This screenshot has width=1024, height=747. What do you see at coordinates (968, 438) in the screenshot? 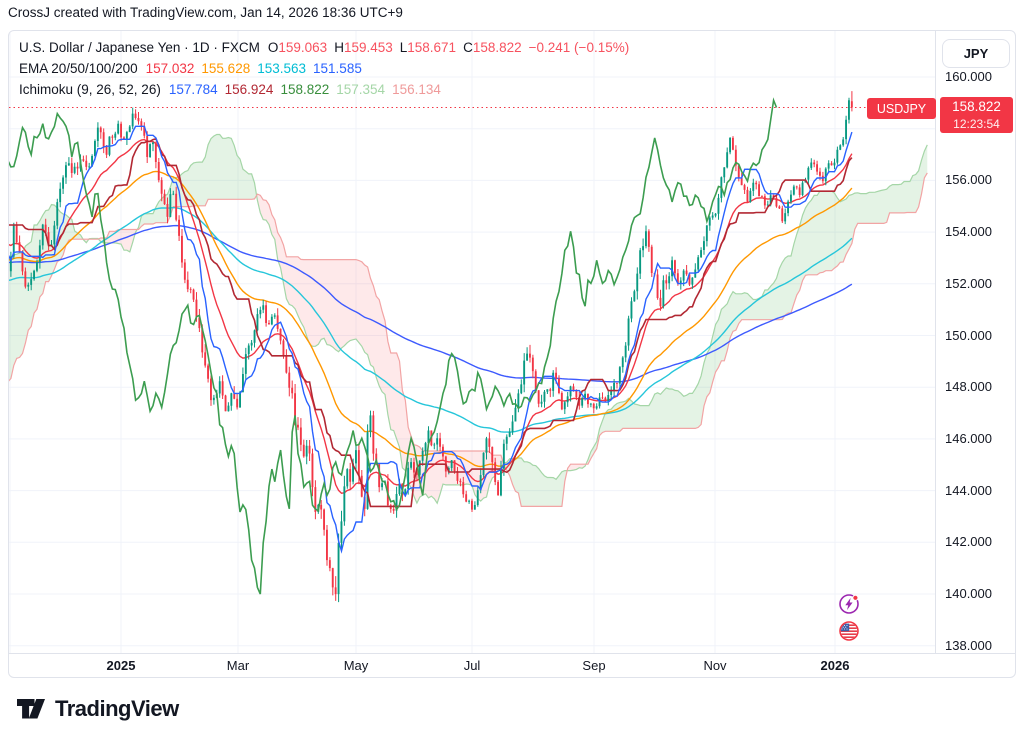
I see `price-tick-label: 146.000` at bounding box center [968, 438].